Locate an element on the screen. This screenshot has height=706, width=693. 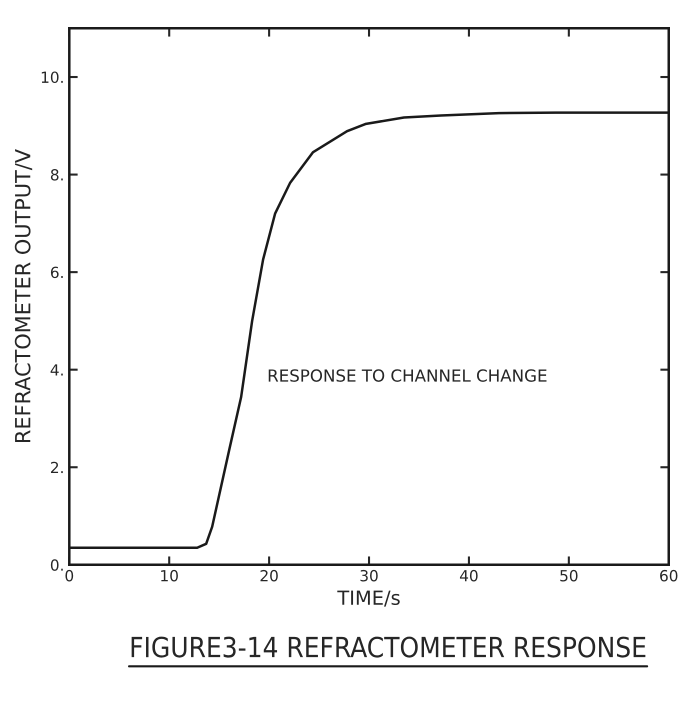
y-tick-label: 0. is located at coordinates (56, 565).